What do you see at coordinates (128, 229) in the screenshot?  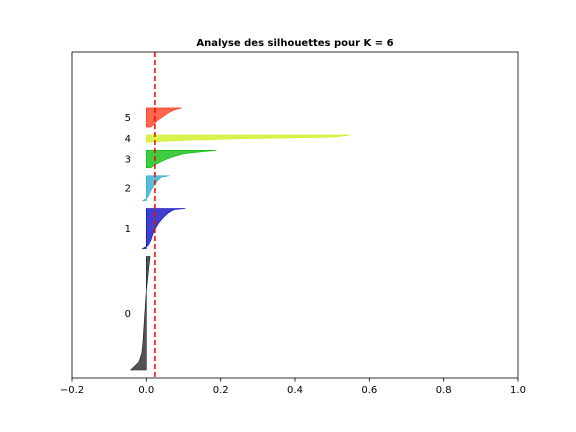 I see `cluster-label-1: 1` at bounding box center [128, 229].